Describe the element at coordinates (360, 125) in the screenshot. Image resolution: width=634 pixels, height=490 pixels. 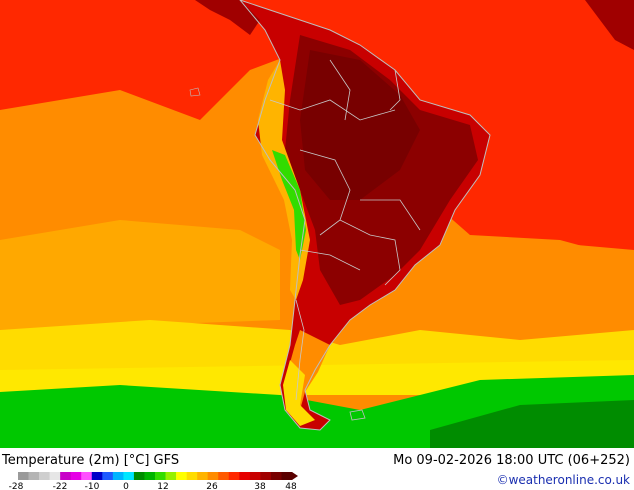
I see `amazon-dark` at that location.